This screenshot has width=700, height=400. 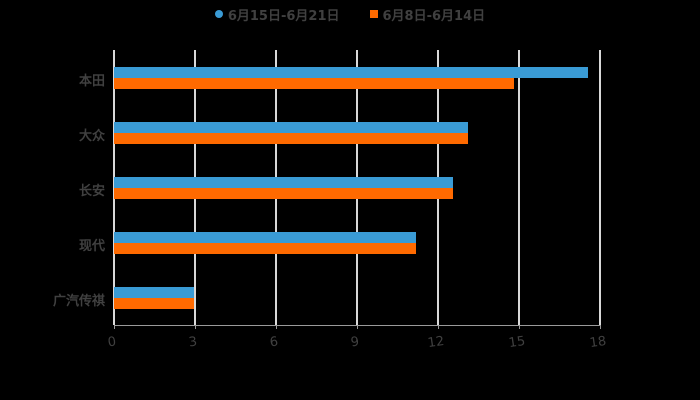 What do you see at coordinates (193, 342) in the screenshot?
I see `x-tick-label: 3` at bounding box center [193, 342].